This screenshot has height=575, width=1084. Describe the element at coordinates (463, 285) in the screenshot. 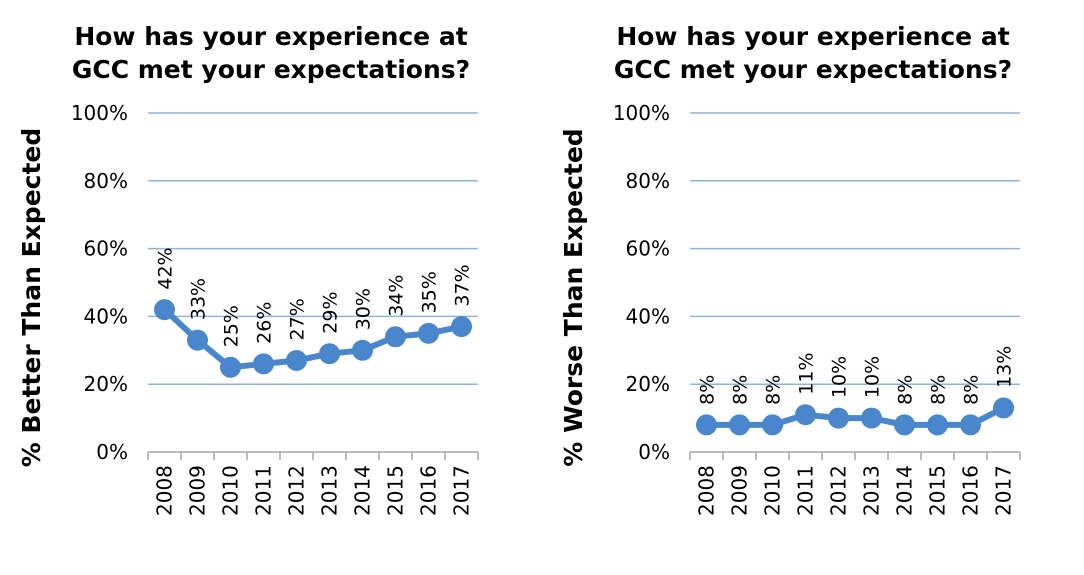

I see `data-label: 37%` at that location.